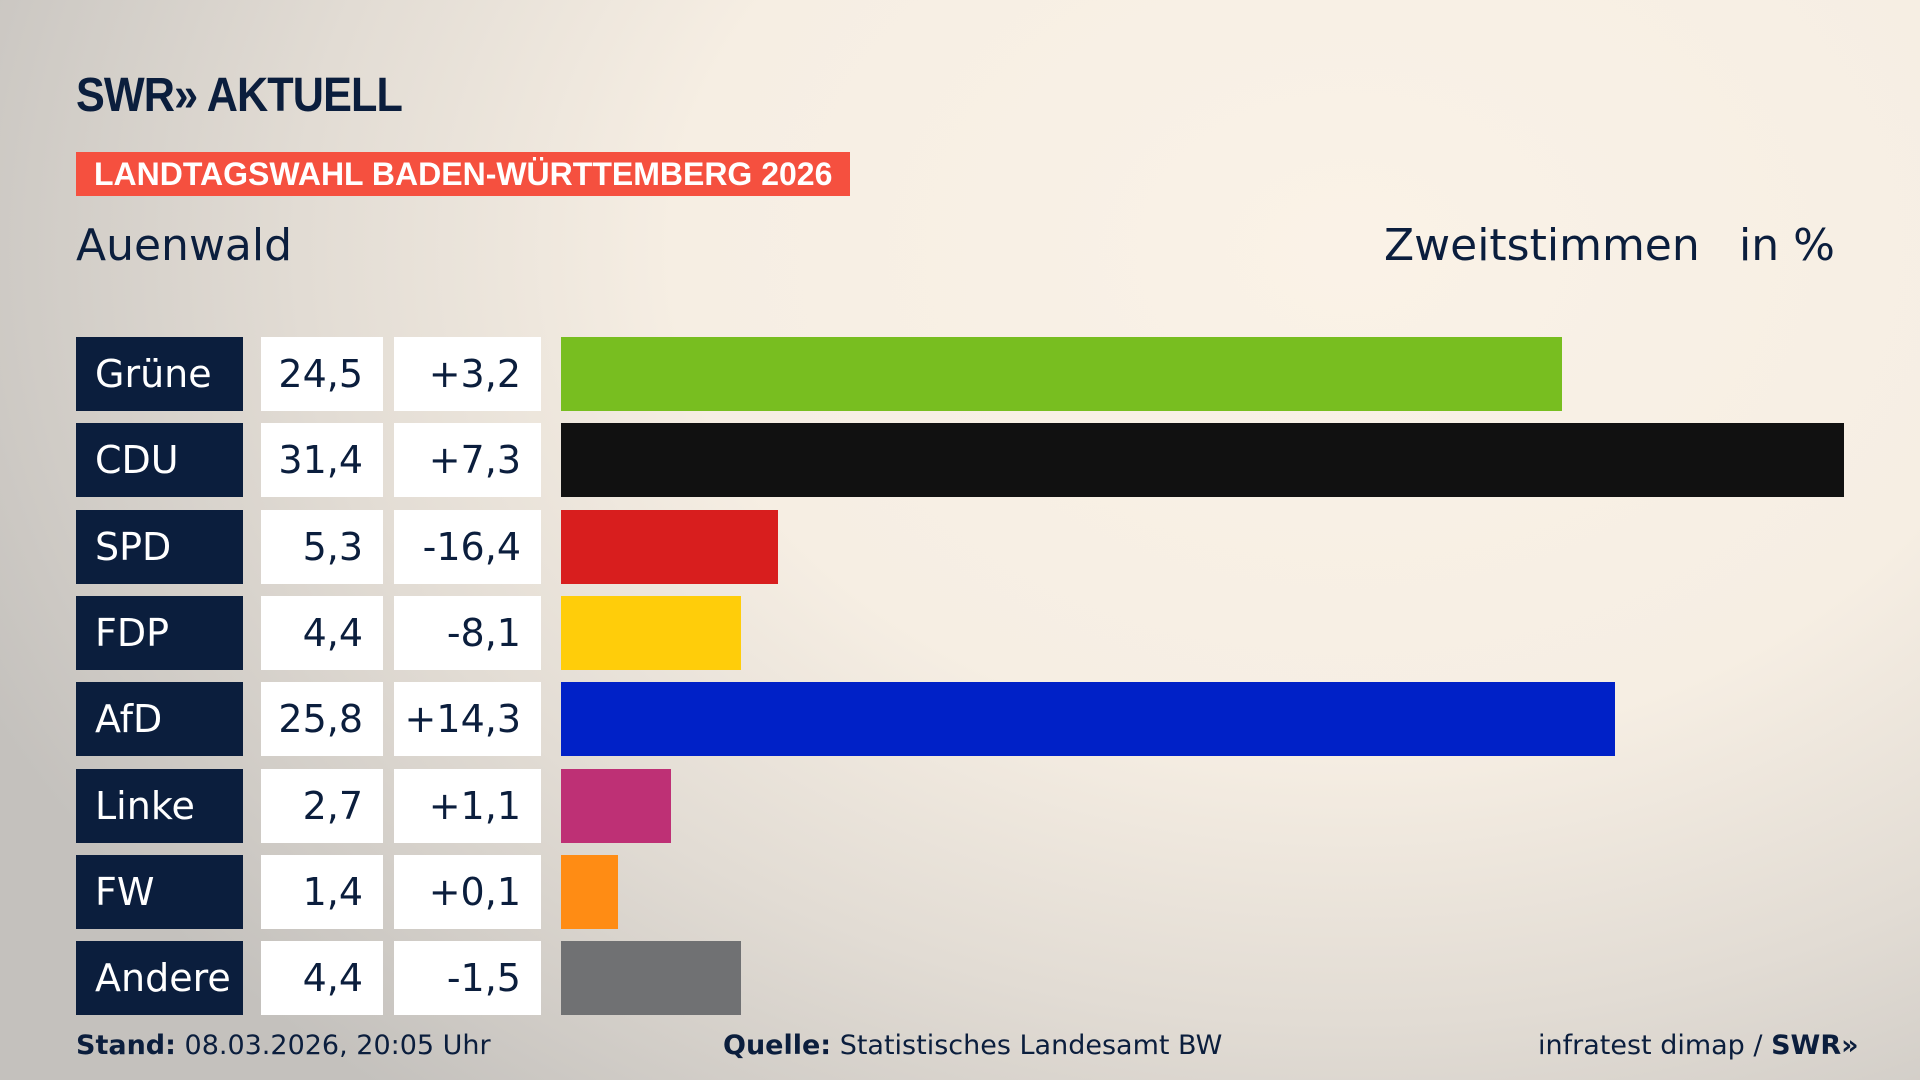  I want to click on credit: infratest dimap / SWR», so click(1698, 1045).